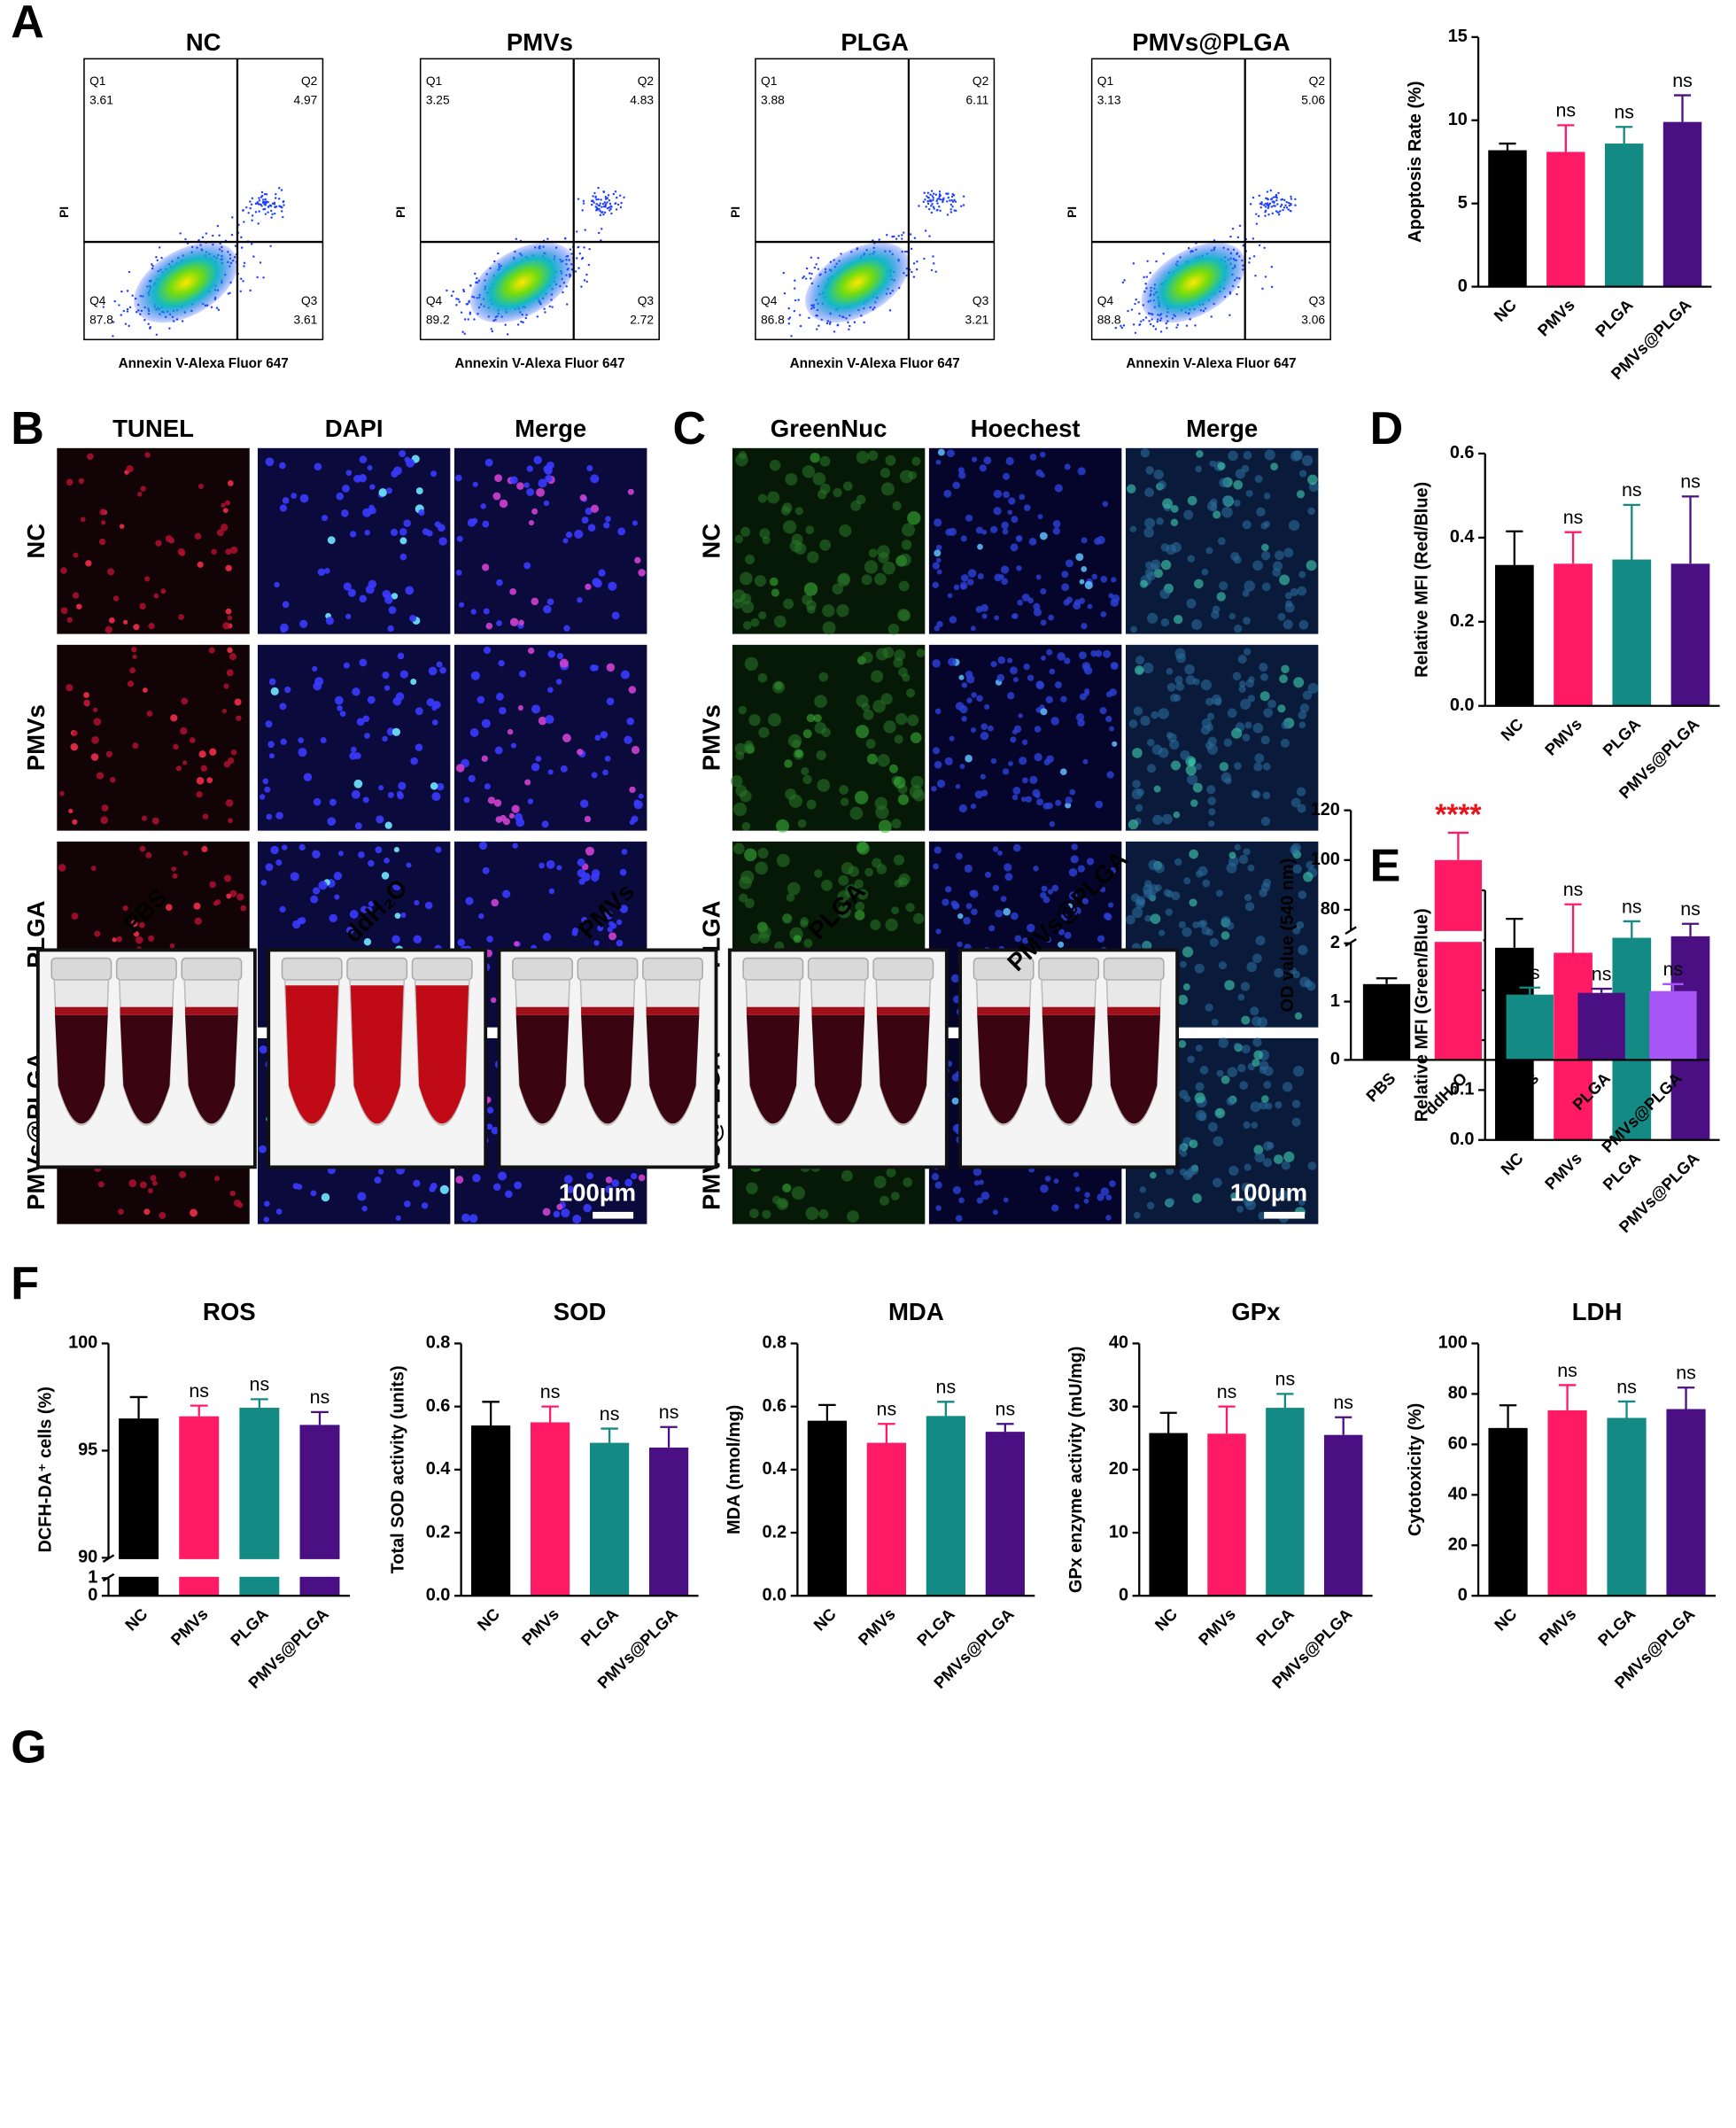  Describe the element at coordinates (1222, 737) in the screenshot. I see `micrograph` at that location.